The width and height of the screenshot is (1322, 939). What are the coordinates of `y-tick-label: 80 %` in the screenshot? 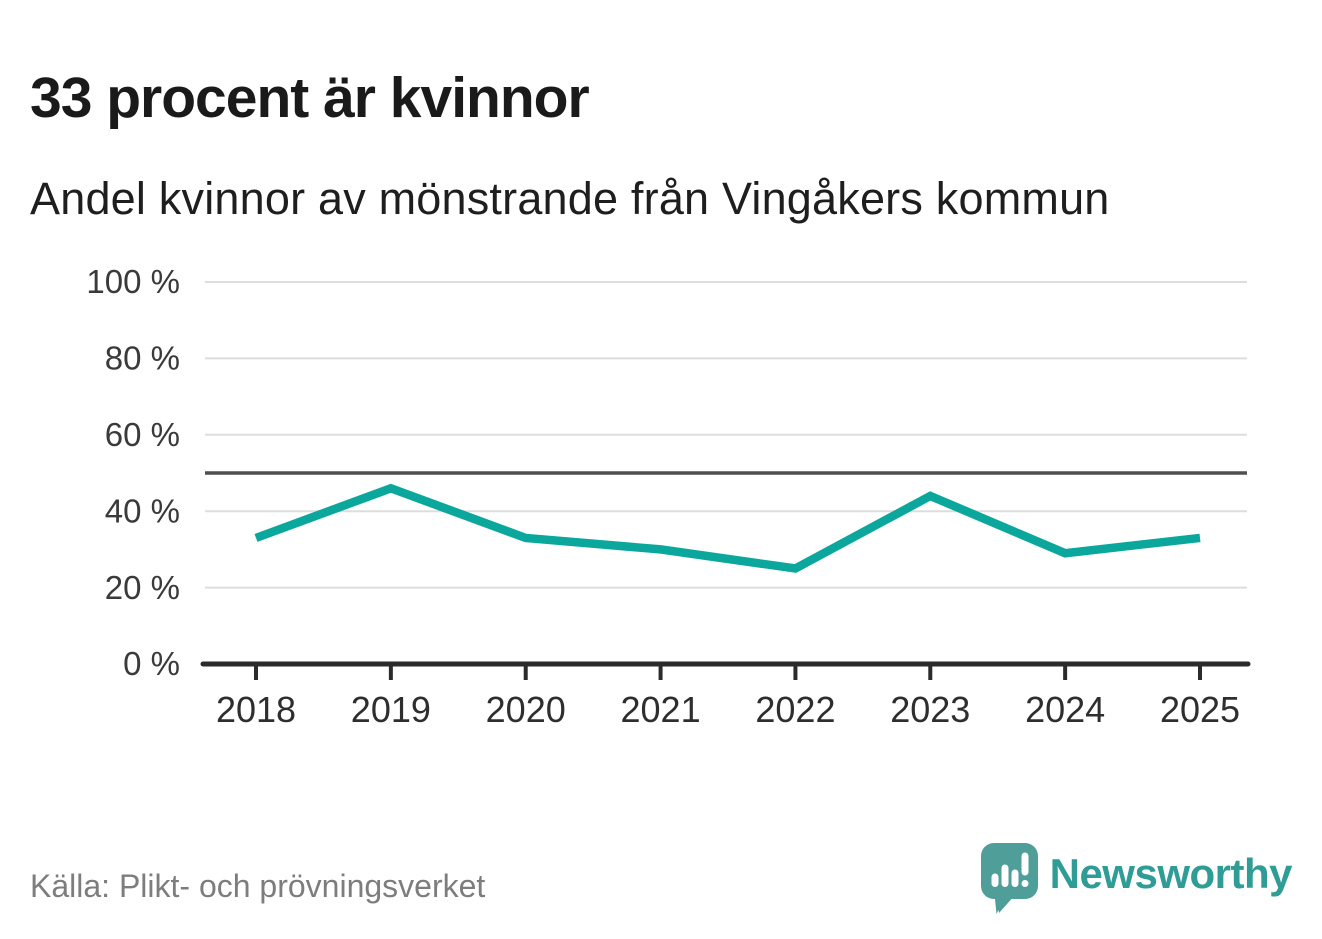 It's located at (142, 358).